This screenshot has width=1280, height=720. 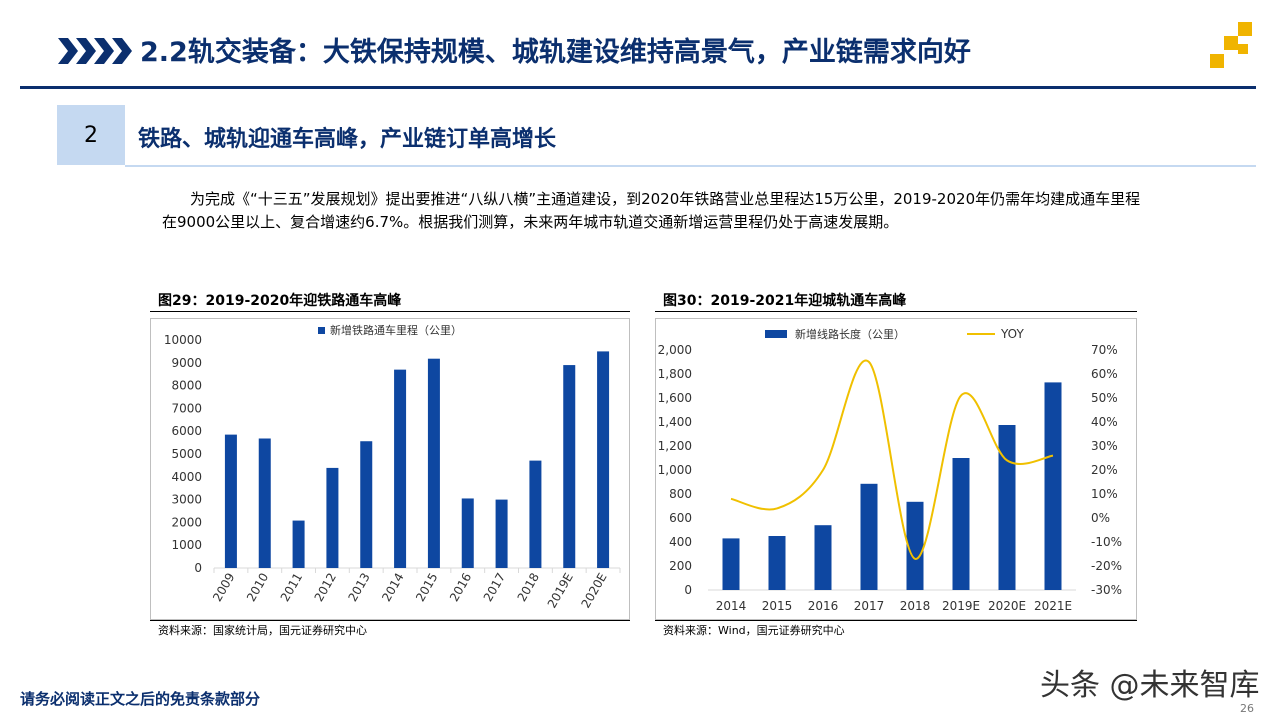 What do you see at coordinates (257, 587) in the screenshot?
I see `chart1-x-tick: 2010` at bounding box center [257, 587].